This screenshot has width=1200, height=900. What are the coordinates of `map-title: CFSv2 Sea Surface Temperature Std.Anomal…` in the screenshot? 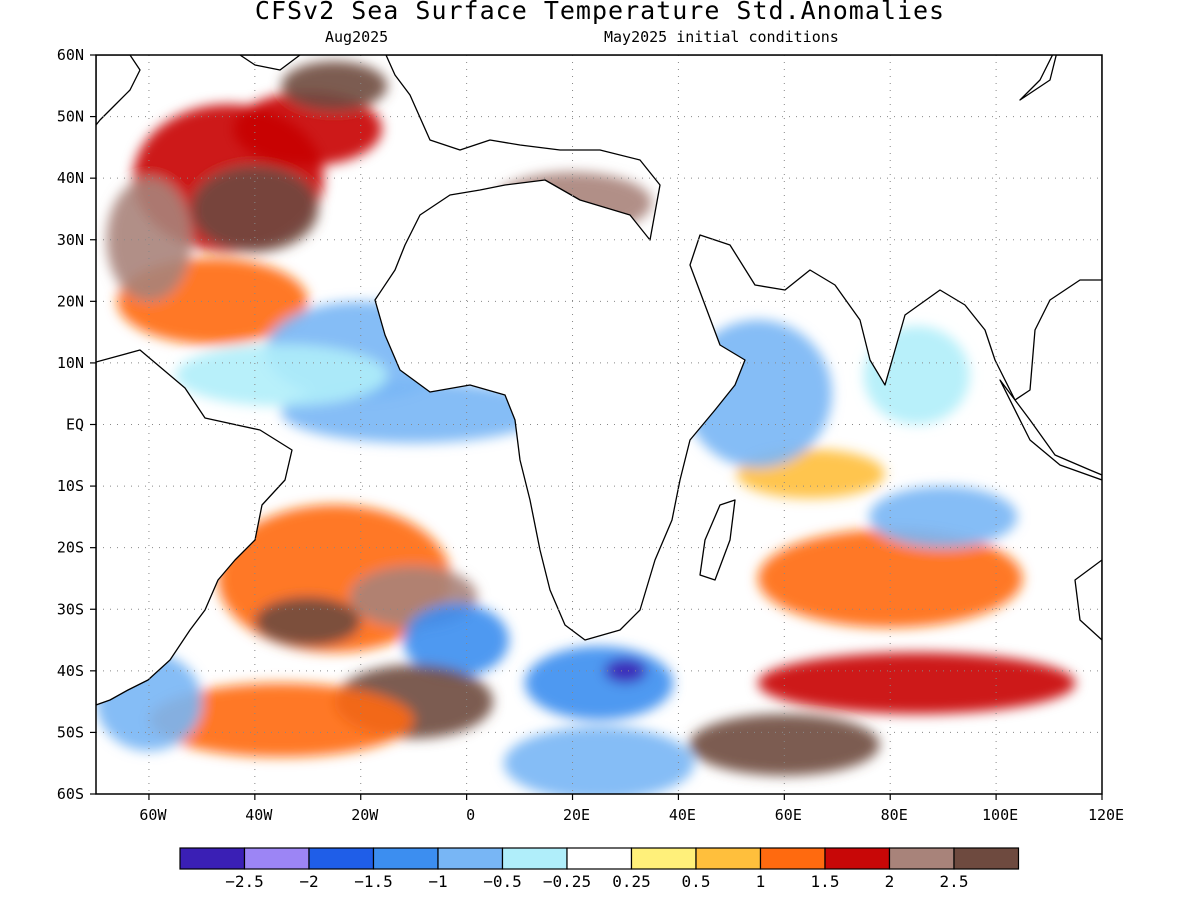 It's located at (600, 12).